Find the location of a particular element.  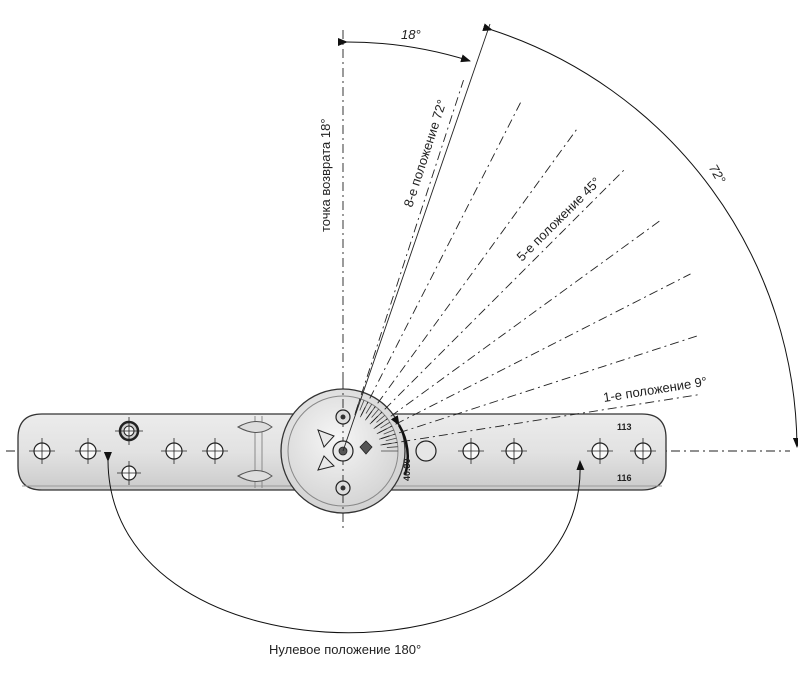

label-return-point: точка возврата 18° is located at coordinates (325, 175).